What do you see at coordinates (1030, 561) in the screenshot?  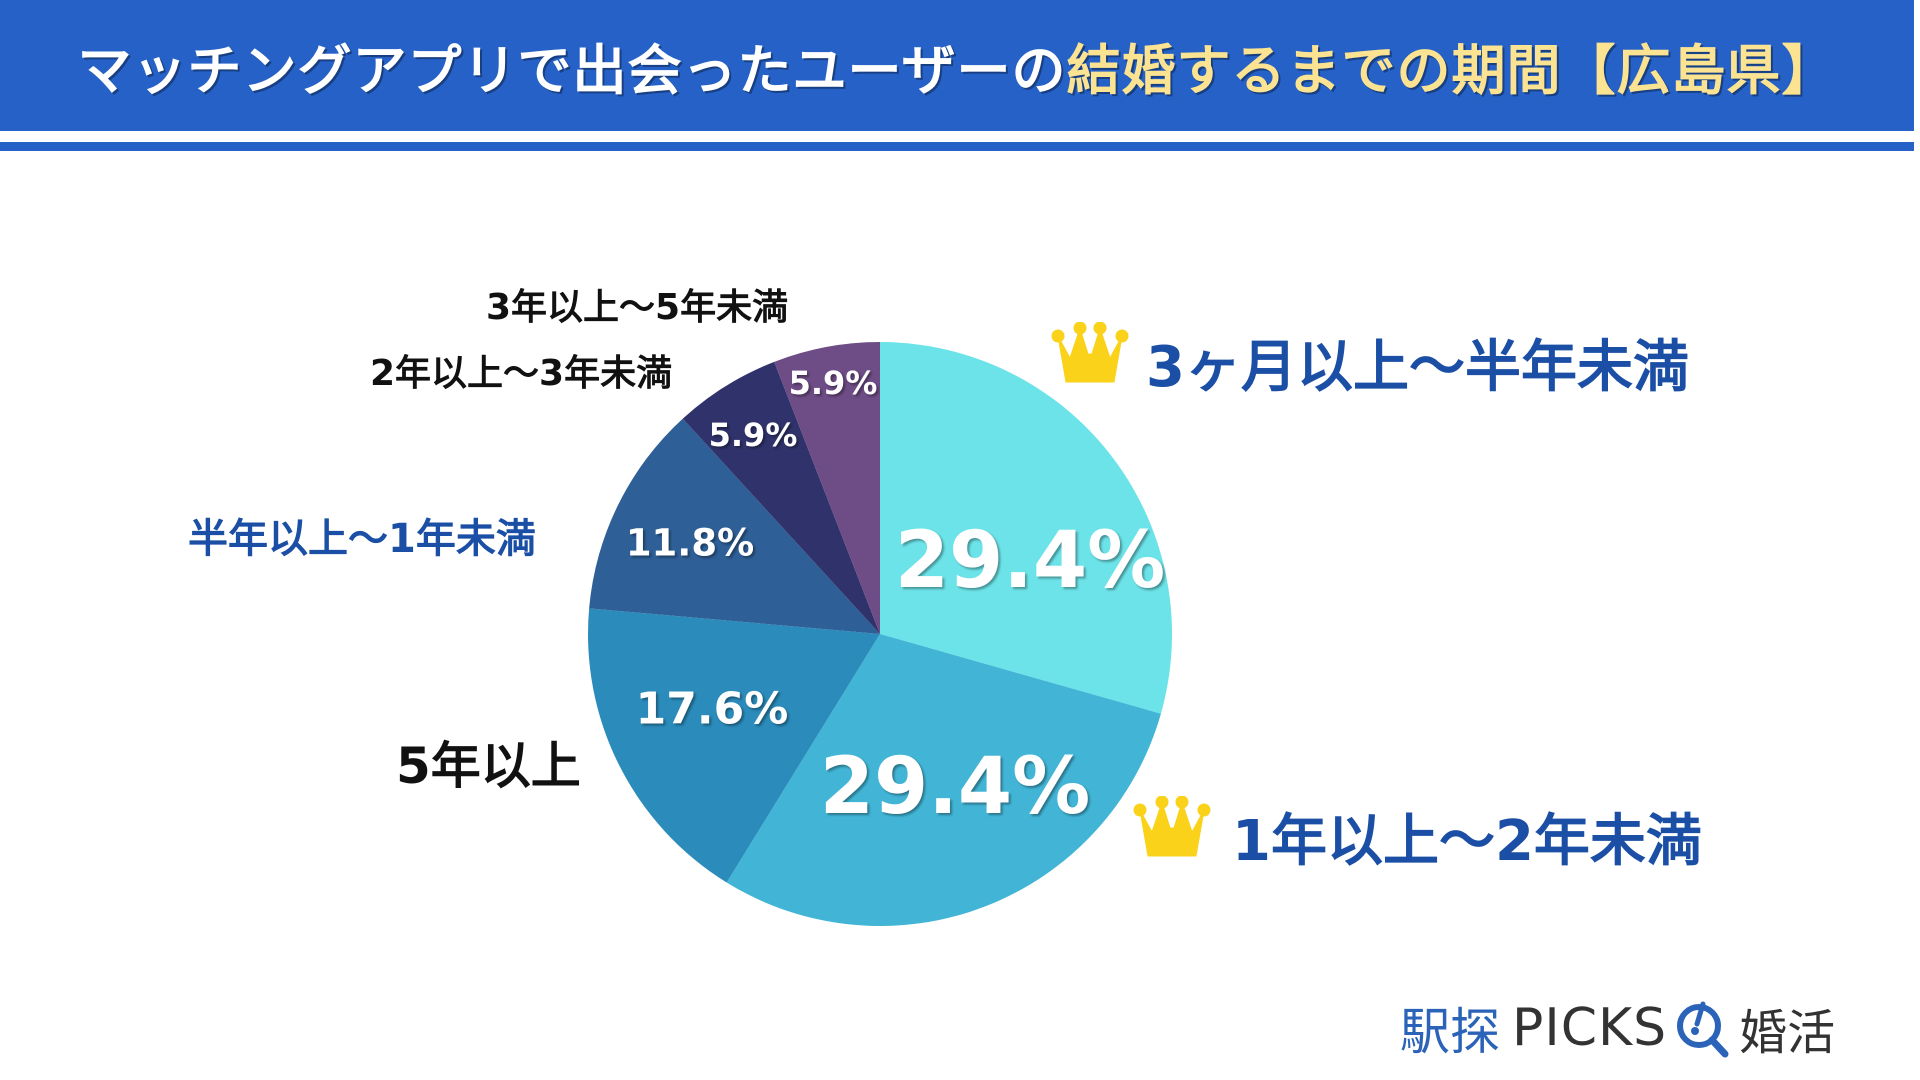 I see `slice-label-3m-6m: 29.4%` at bounding box center [1030, 561].